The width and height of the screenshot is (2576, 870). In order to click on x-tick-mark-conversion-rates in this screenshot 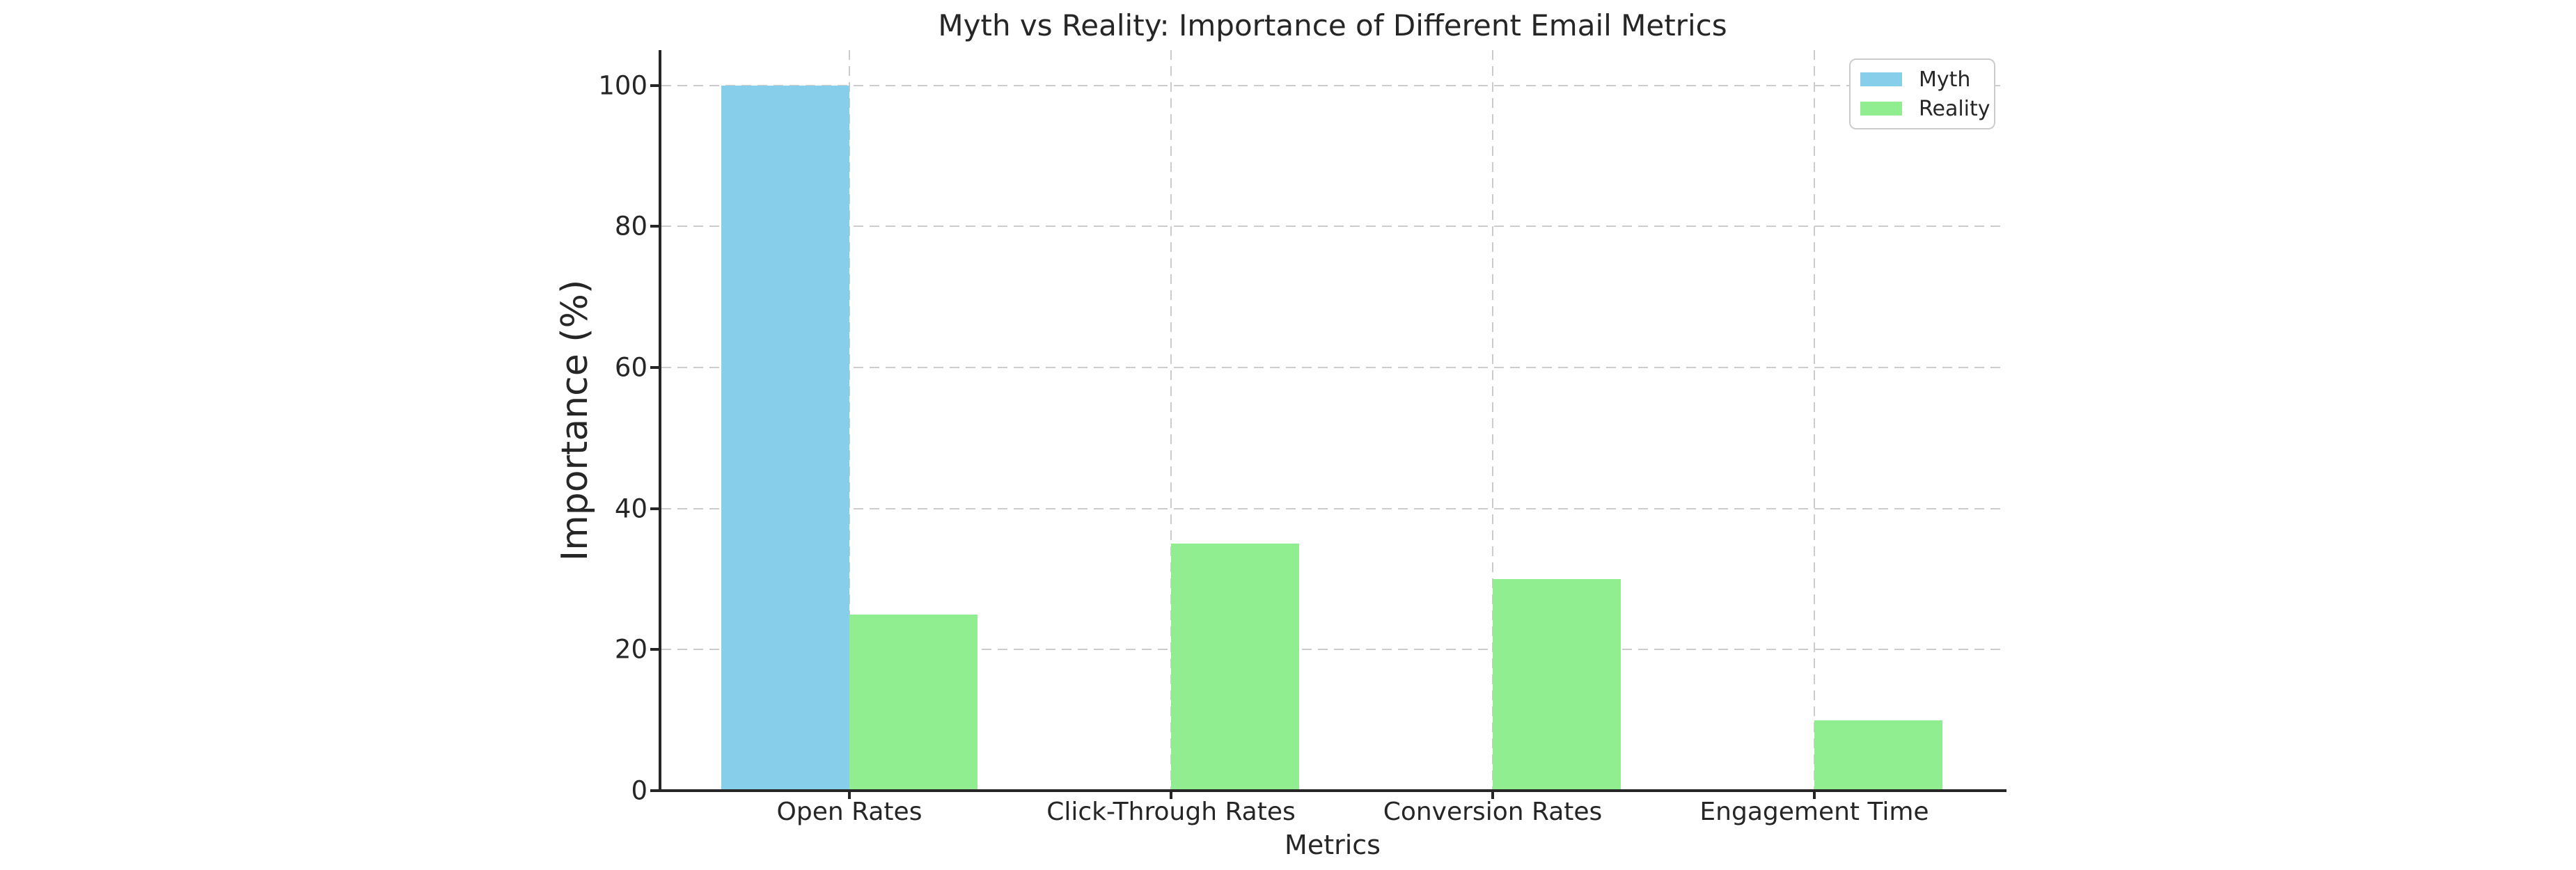, I will do `click(1492, 795)`.